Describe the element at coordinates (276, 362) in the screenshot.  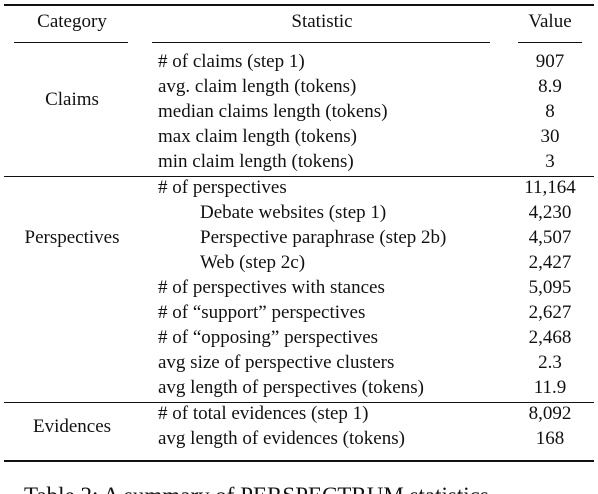
I see `statistic-cell: avg size of perspective clusters` at that location.